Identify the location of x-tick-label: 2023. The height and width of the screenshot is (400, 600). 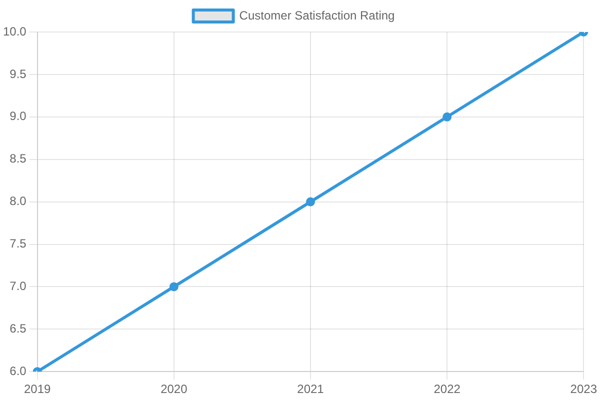
(584, 389).